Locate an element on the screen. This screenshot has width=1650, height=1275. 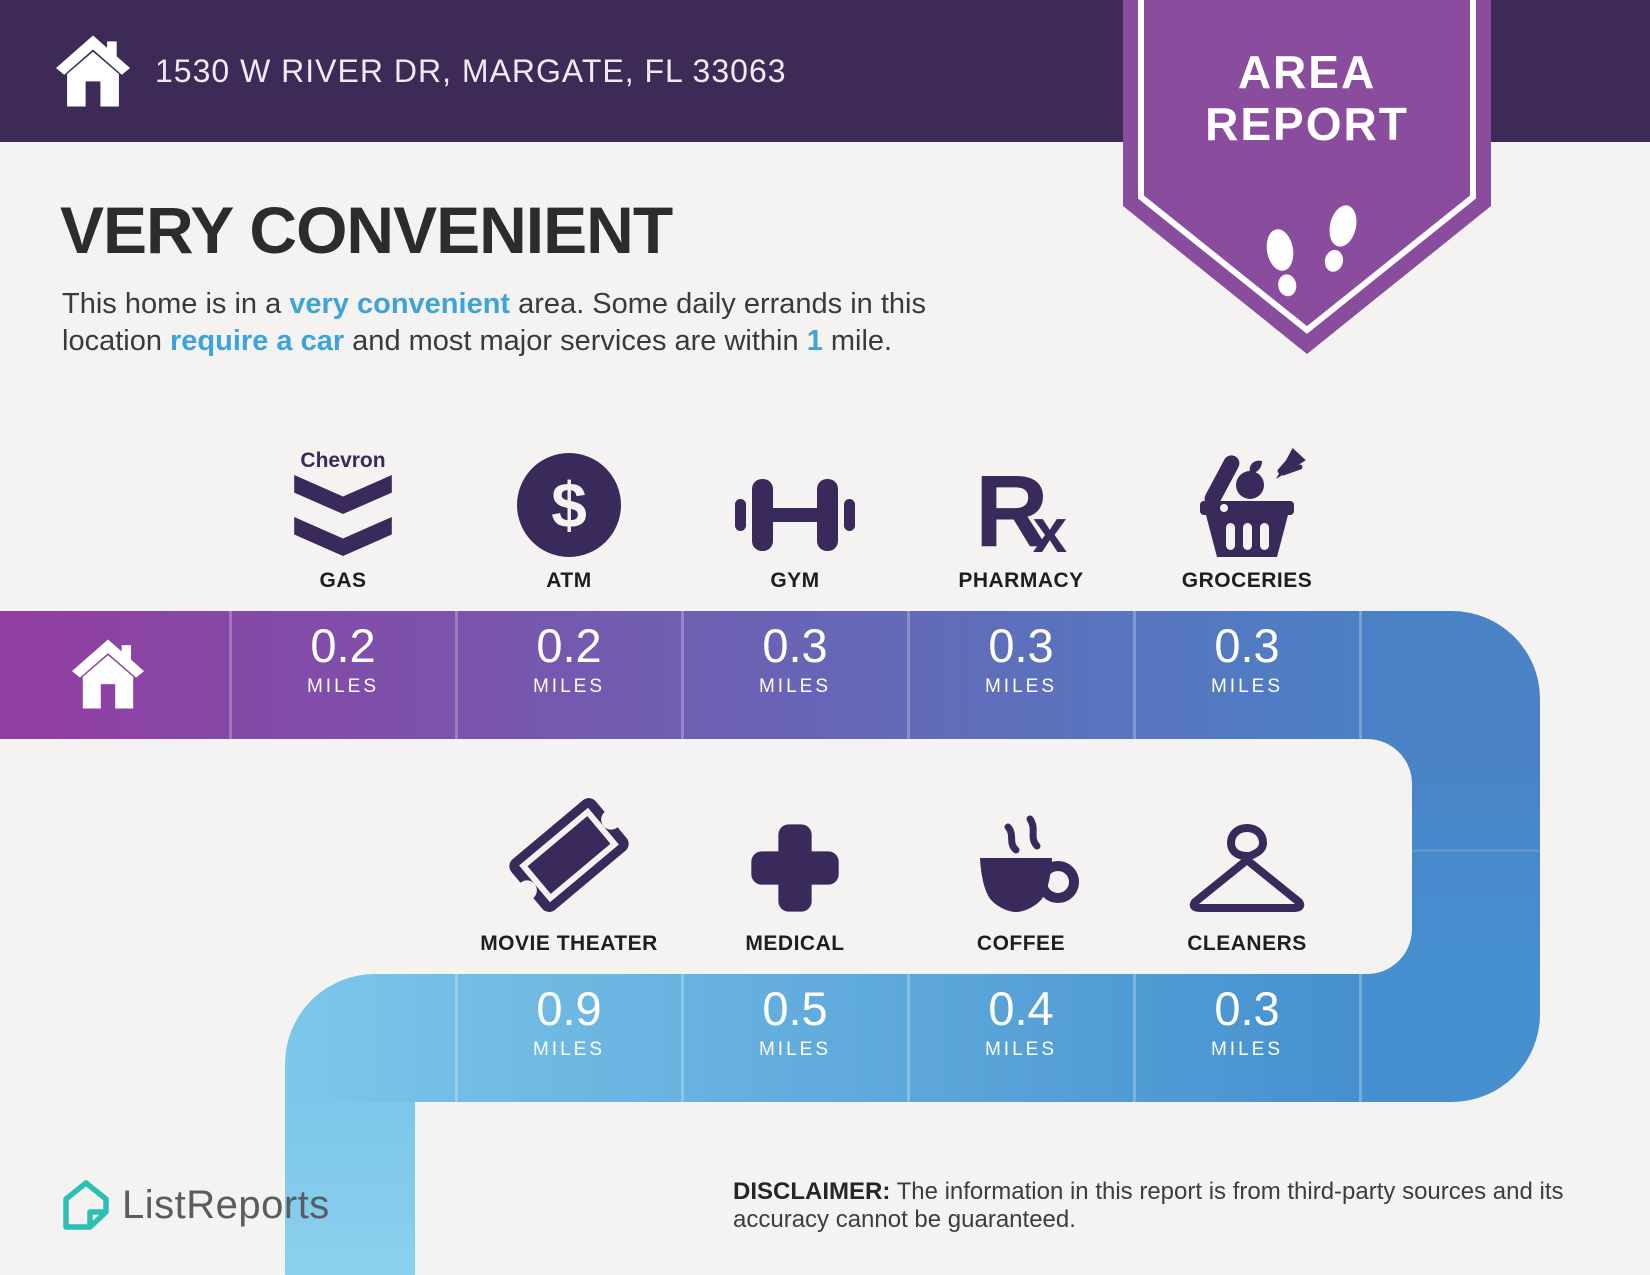
poi-label: GYM is located at coordinates (795, 580).